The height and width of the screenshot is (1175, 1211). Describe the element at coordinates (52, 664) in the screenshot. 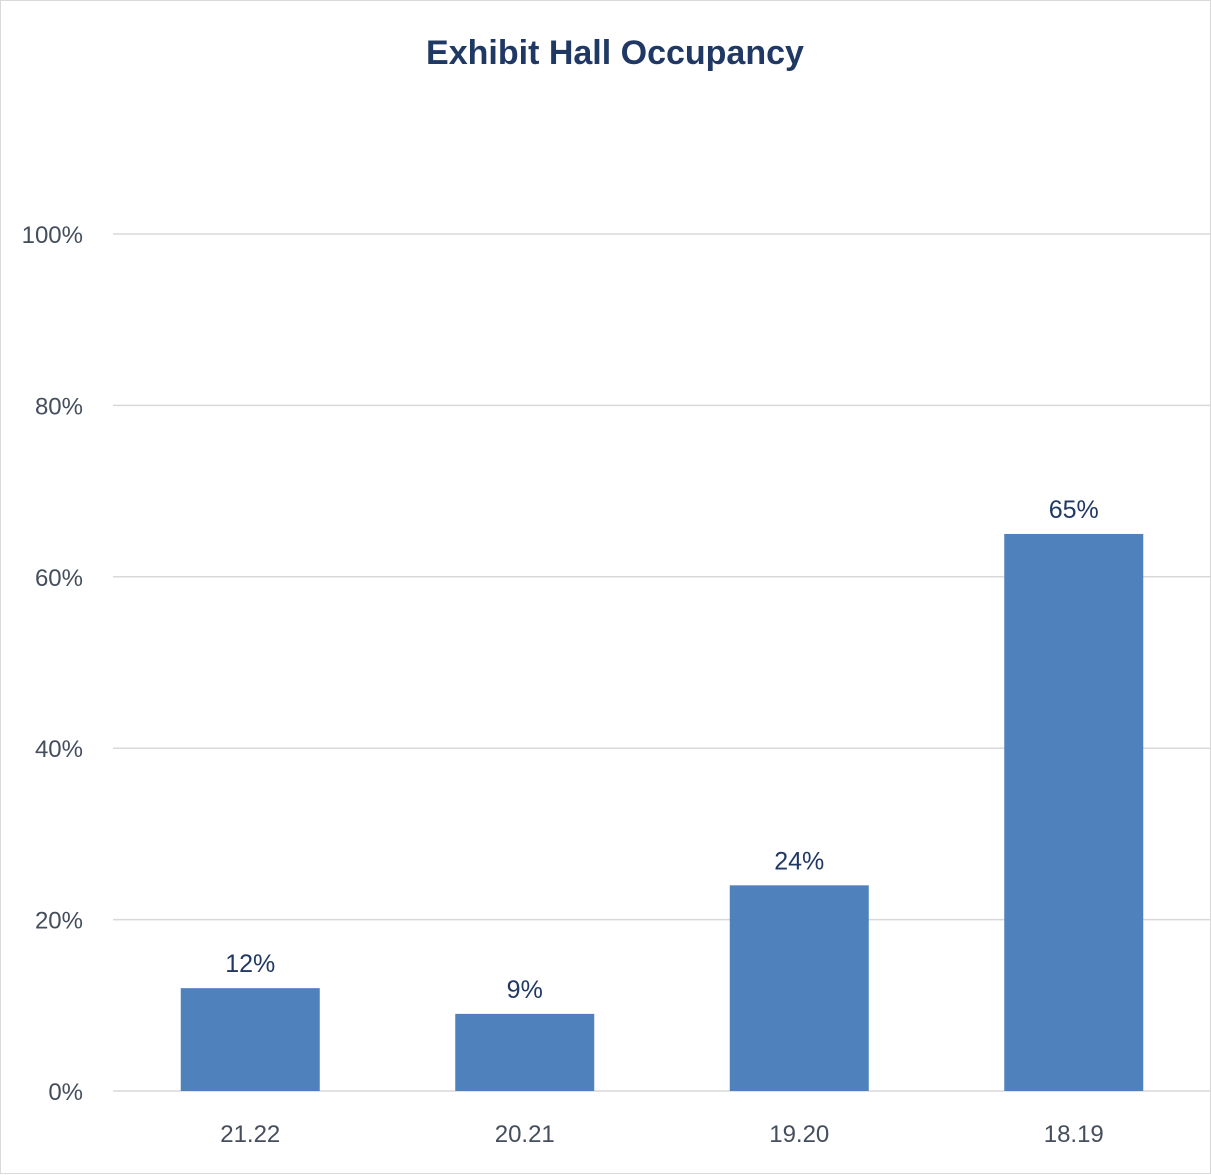

I see `y-axis-ticks: 0% 20% 40% 60% 80% 100%` at that location.